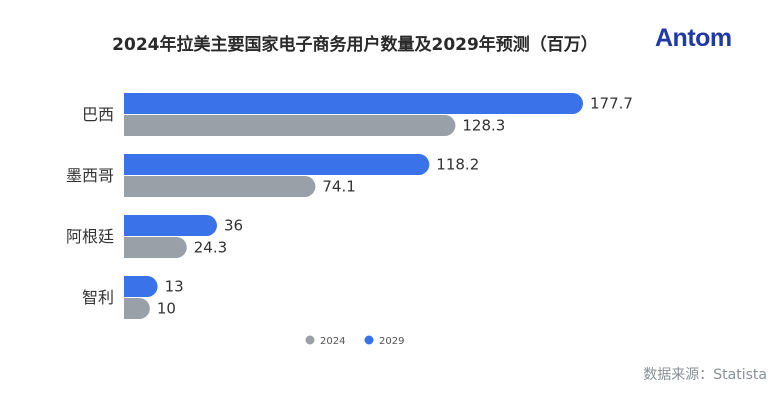  Describe the element at coordinates (483, 126) in the screenshot. I see `data-label: 128.3` at that location.